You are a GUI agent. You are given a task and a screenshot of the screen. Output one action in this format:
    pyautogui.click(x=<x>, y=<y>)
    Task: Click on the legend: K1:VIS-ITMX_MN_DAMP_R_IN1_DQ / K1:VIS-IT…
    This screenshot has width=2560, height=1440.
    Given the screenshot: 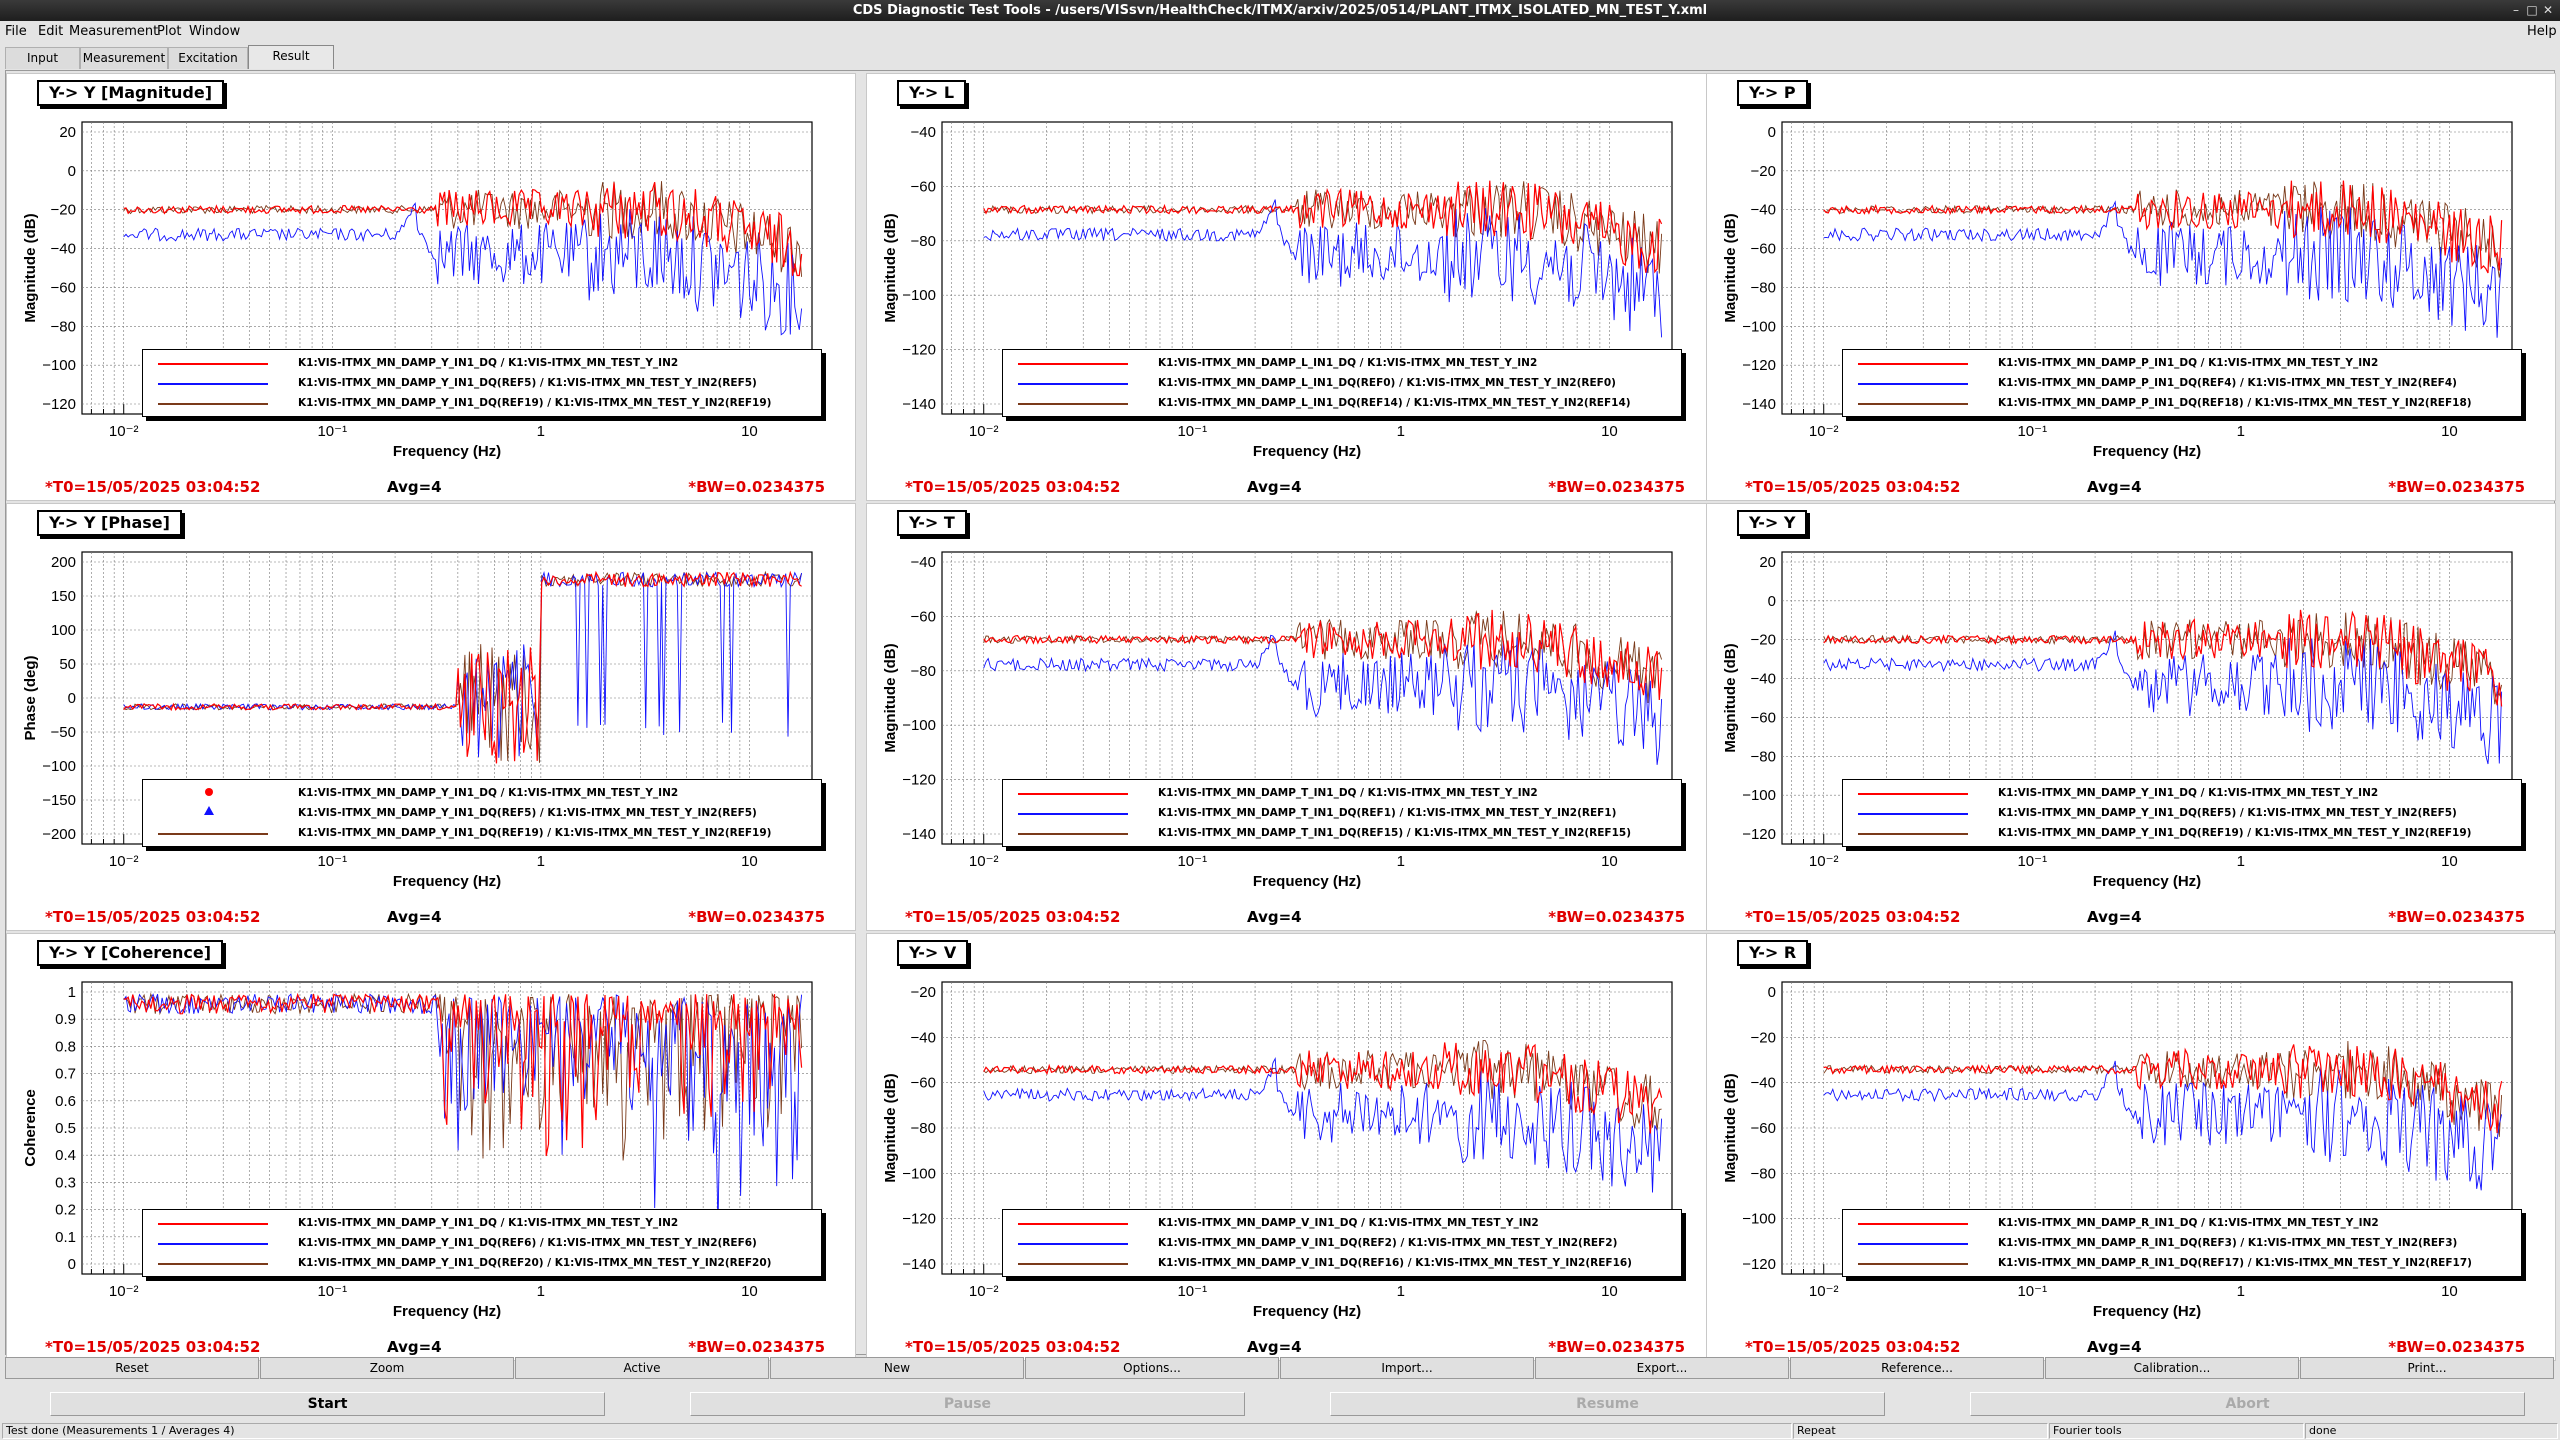 What is the action you would take?
    pyautogui.click(x=2182, y=1243)
    